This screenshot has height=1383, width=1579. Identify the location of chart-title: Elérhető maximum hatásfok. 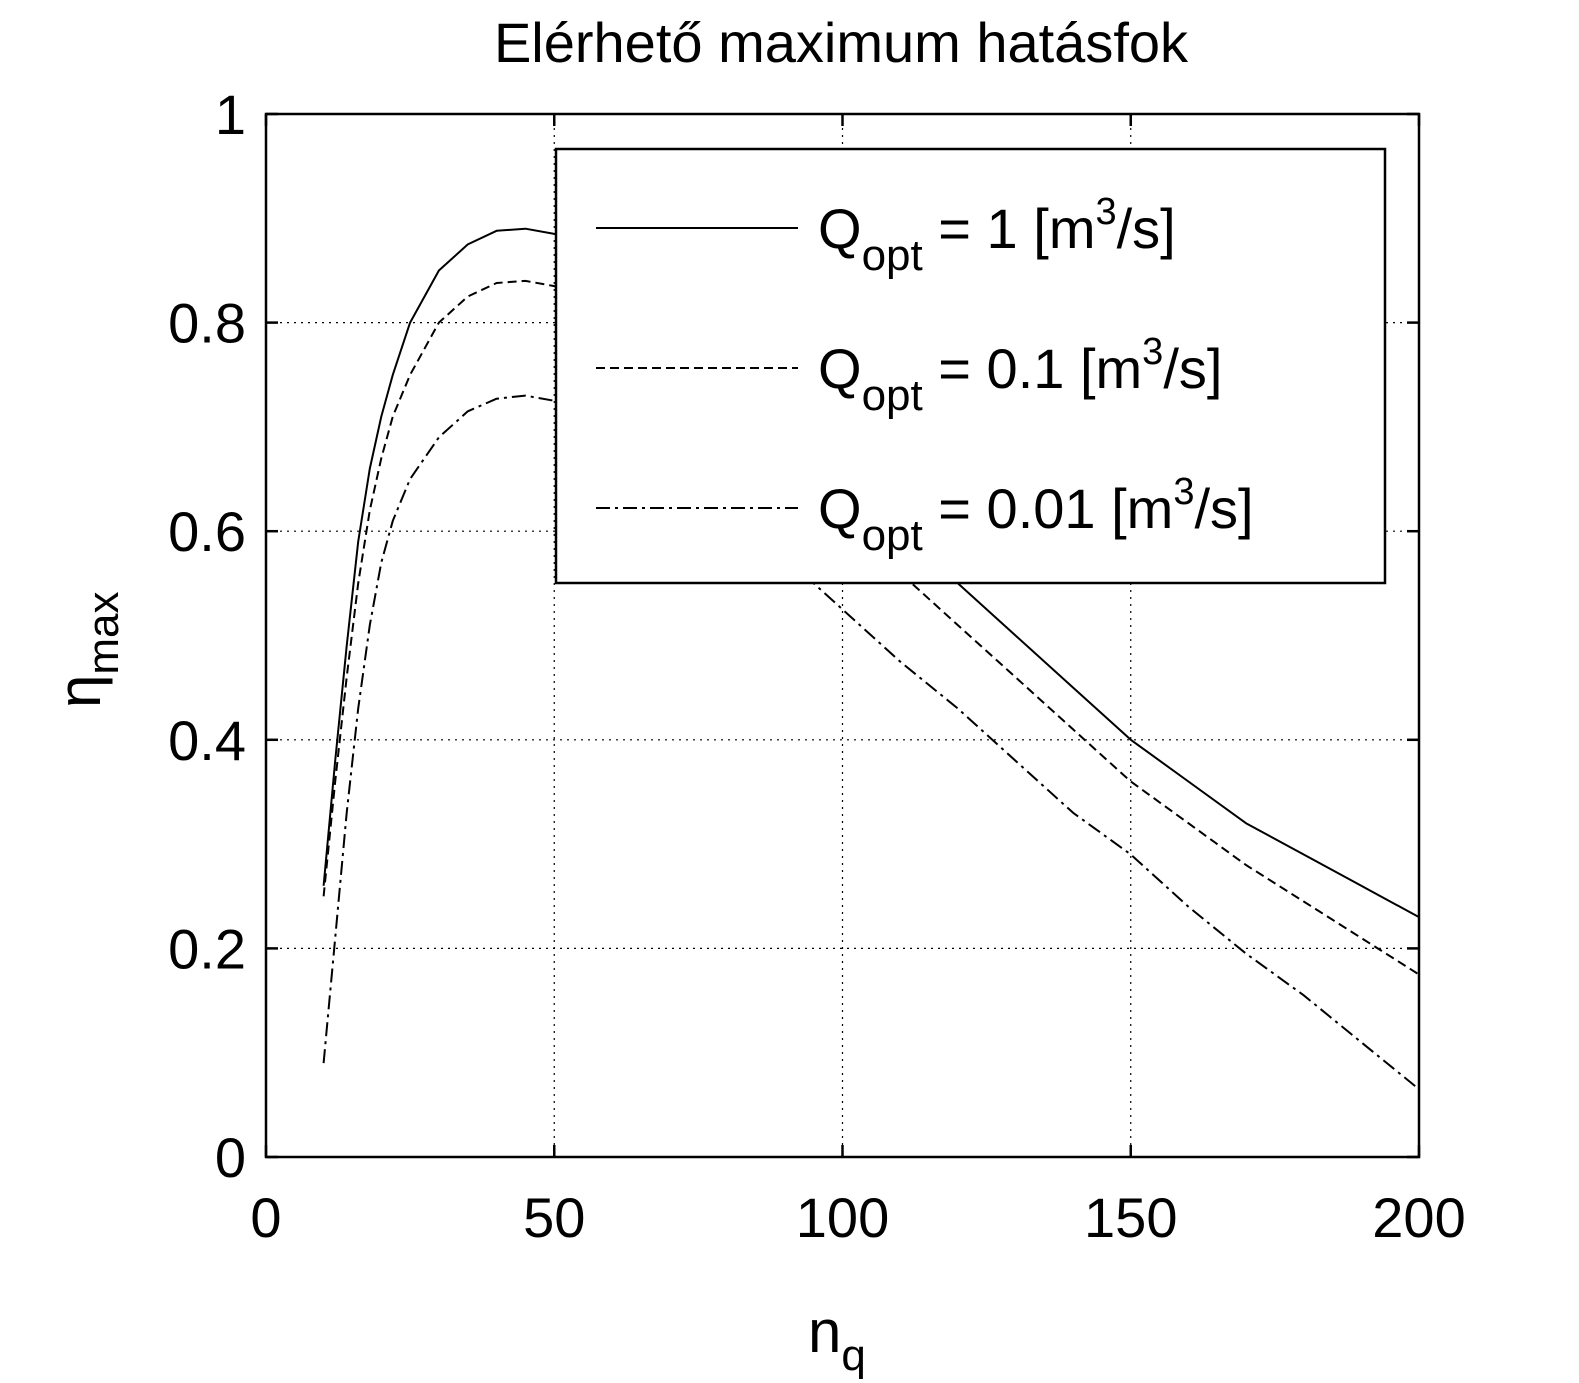
(841, 42).